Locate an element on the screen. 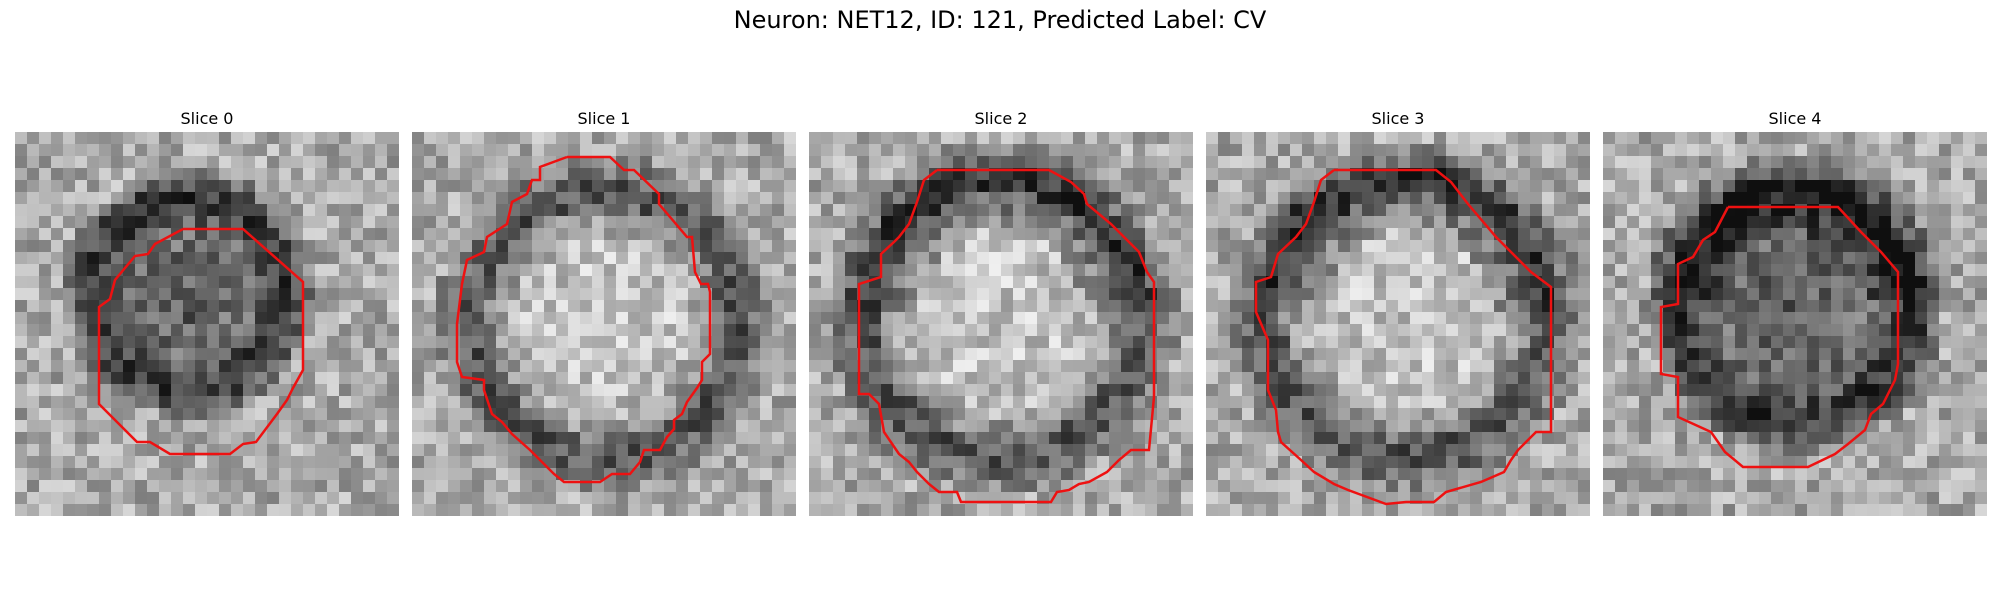 Image resolution: width=2000 pixels, height=600 pixels. slice-title: Slice 3 is located at coordinates (1398, 120).